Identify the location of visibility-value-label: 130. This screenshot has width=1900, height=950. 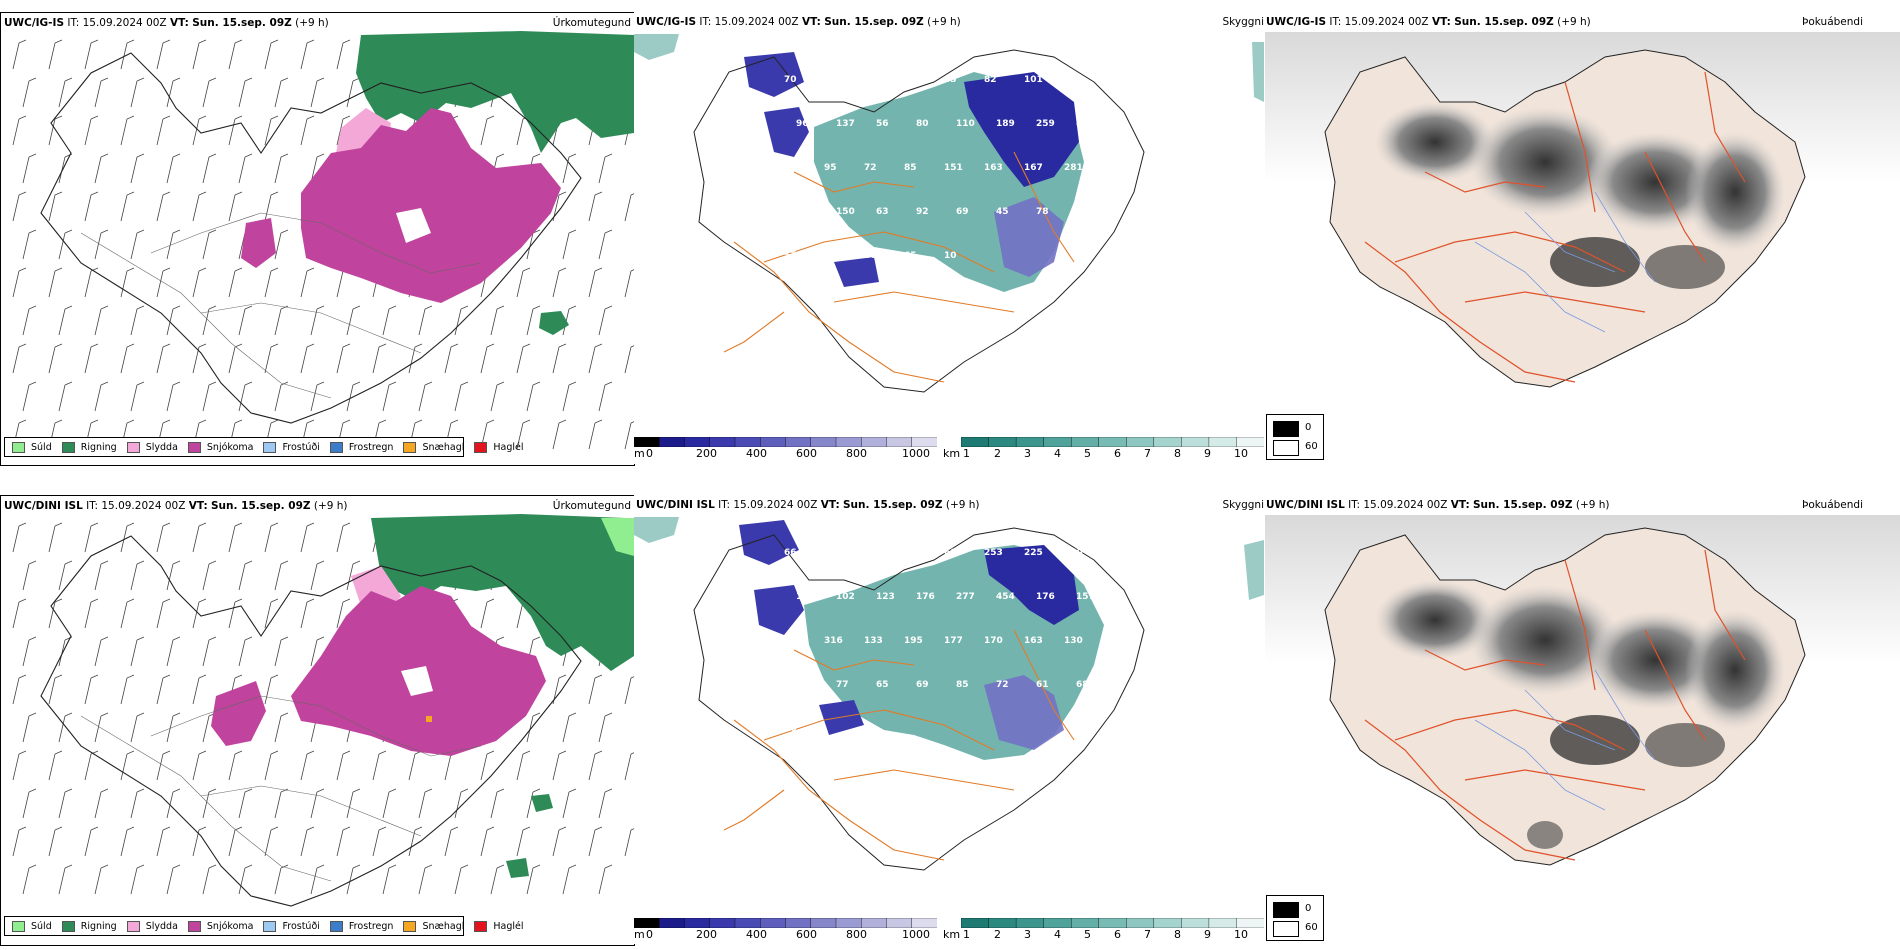
(1073, 641).